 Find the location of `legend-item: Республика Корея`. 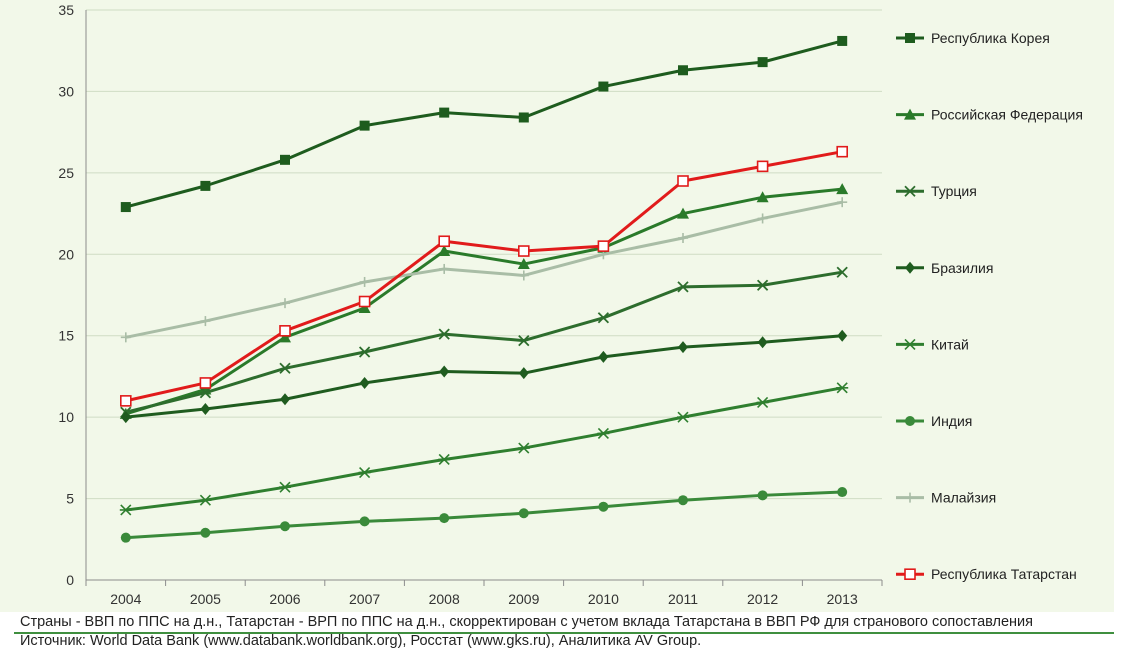

legend-item: Республика Корея is located at coordinates (973, 38).